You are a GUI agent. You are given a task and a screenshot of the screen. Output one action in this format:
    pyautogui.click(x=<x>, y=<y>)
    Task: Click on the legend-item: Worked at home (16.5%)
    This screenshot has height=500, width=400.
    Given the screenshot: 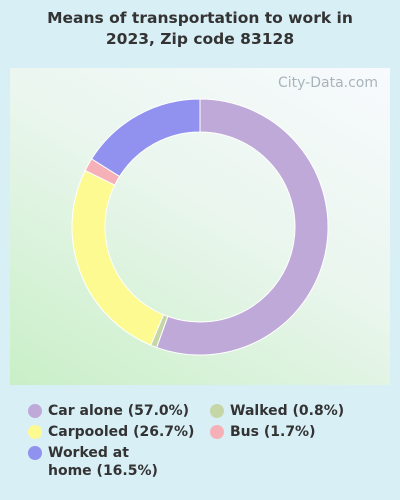 What is the action you would take?
    pyautogui.click(x=100, y=462)
    